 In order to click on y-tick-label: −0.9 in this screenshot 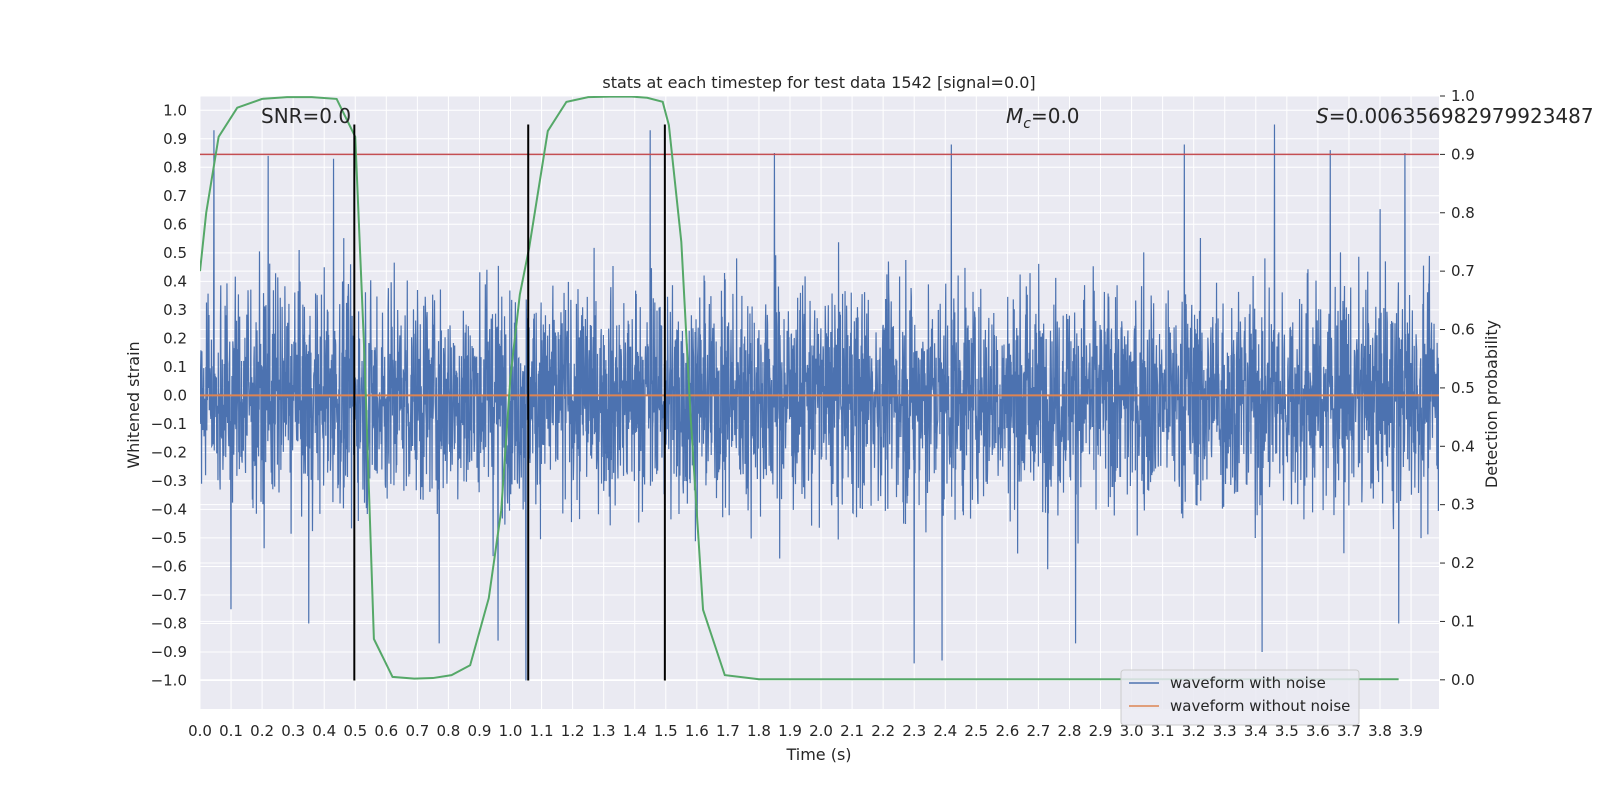, I will do `click(169, 652)`.